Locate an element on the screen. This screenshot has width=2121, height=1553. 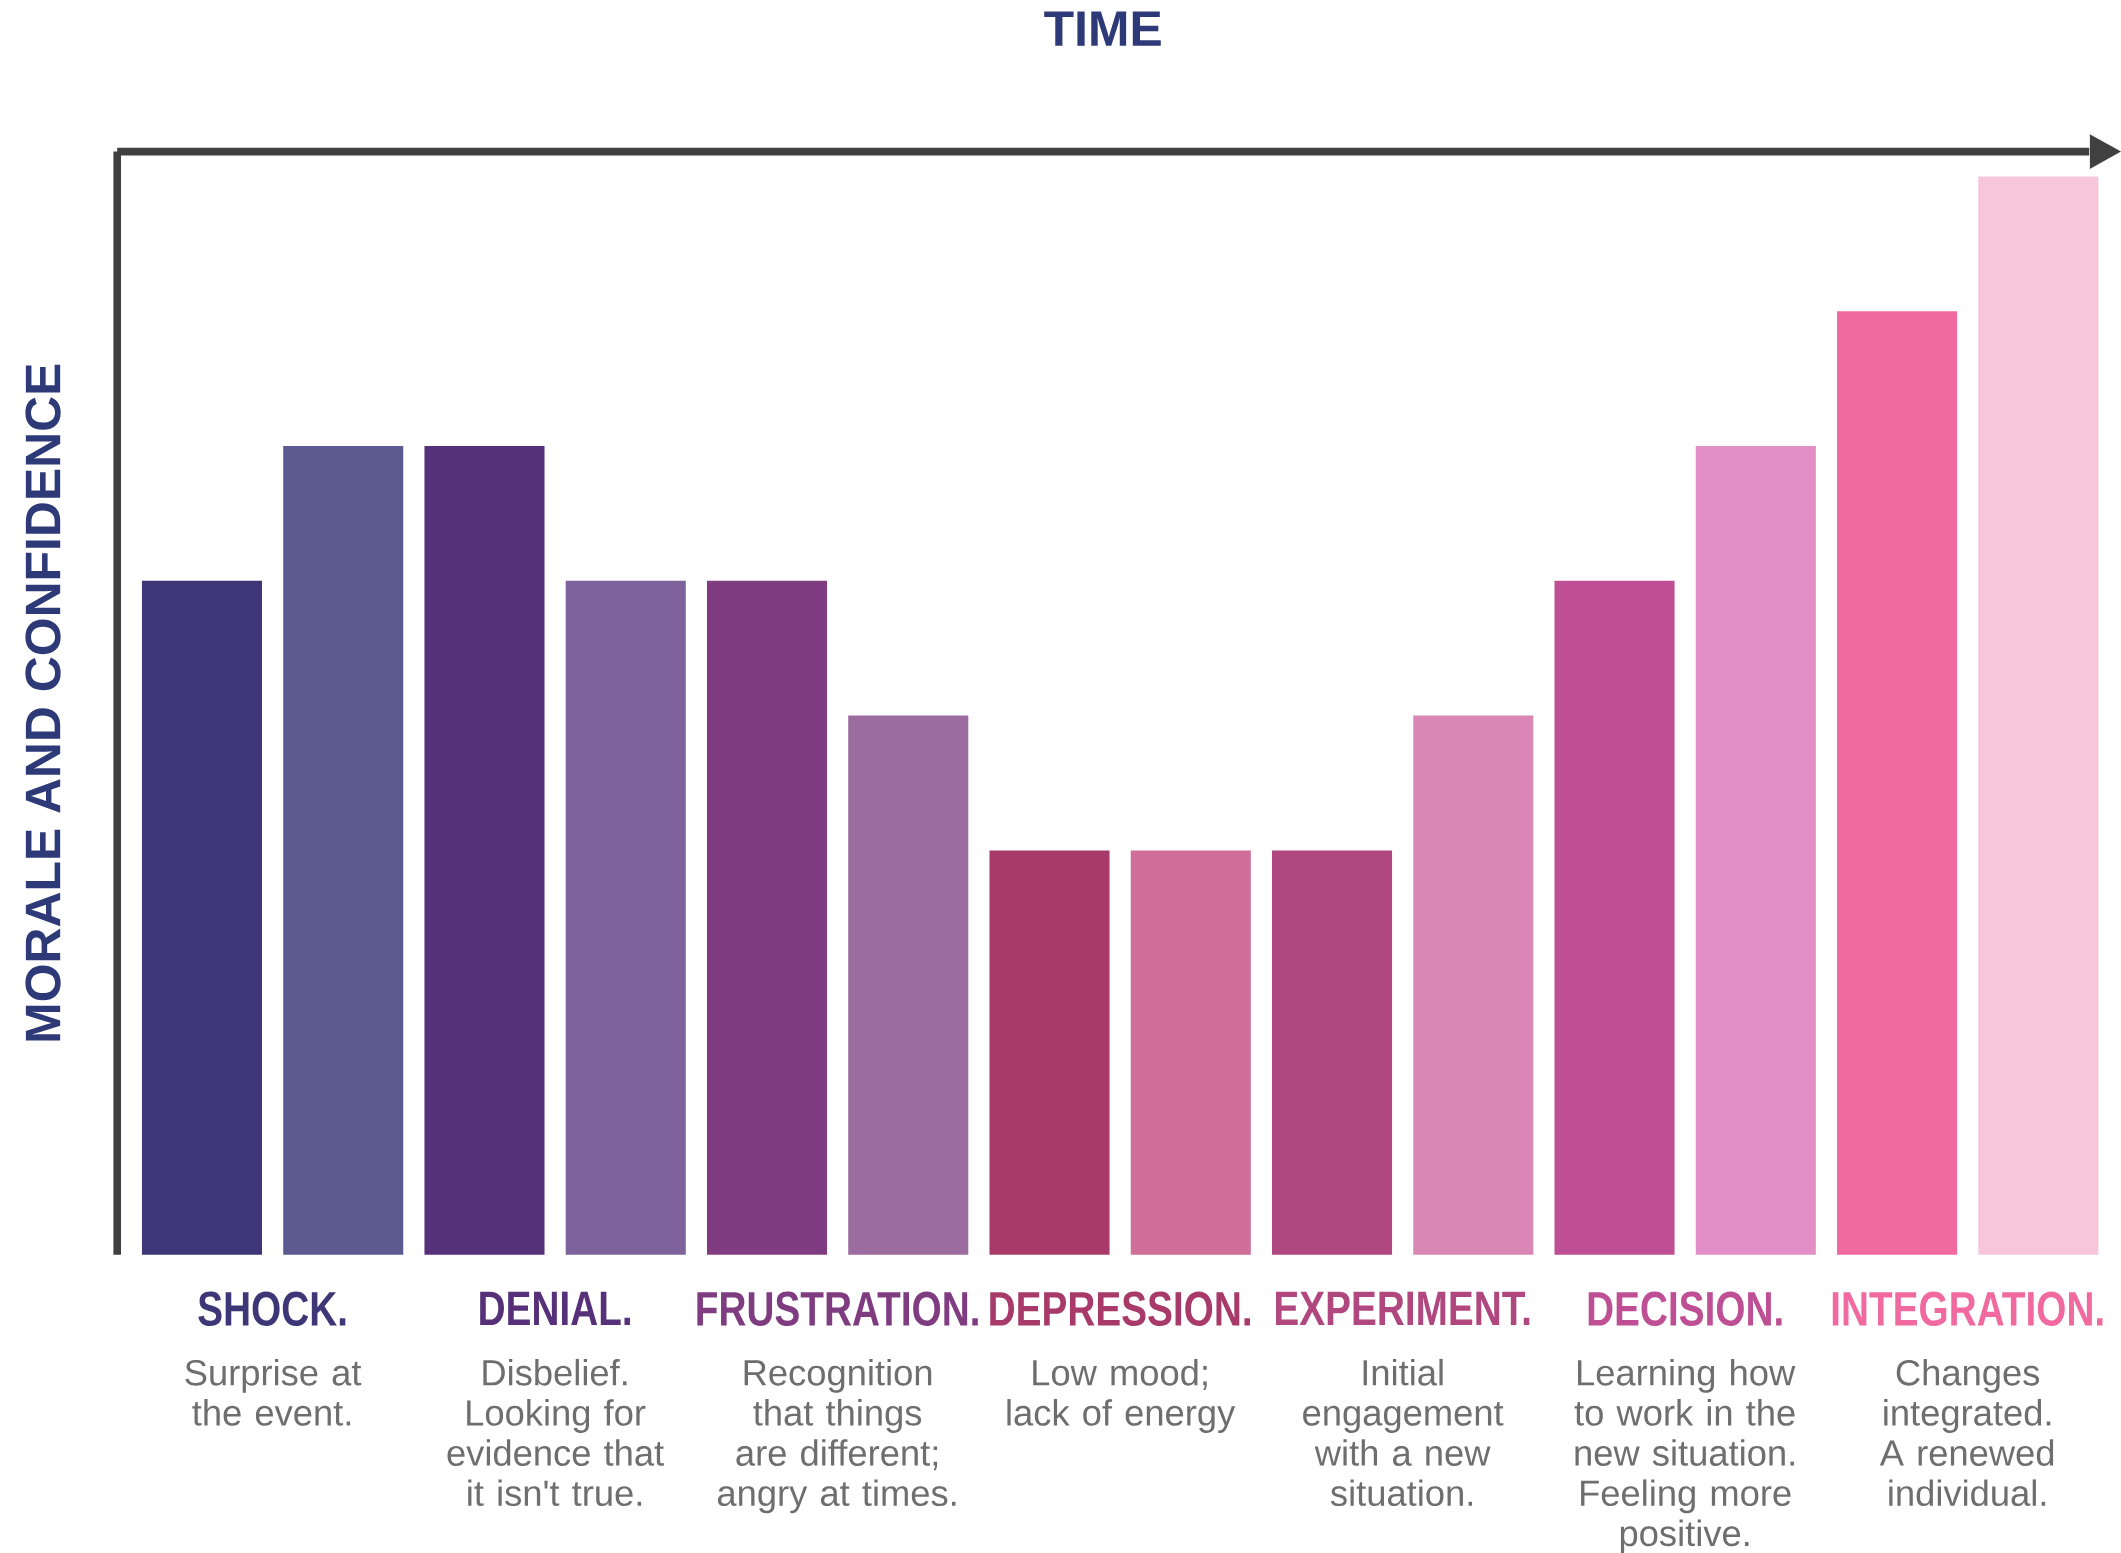
text: Changes integrated. A renewed individual. is located at coordinates (1966, 1432).